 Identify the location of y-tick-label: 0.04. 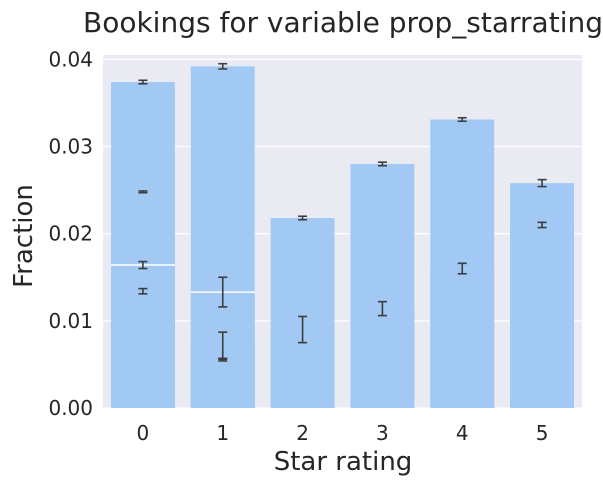
(70, 59).